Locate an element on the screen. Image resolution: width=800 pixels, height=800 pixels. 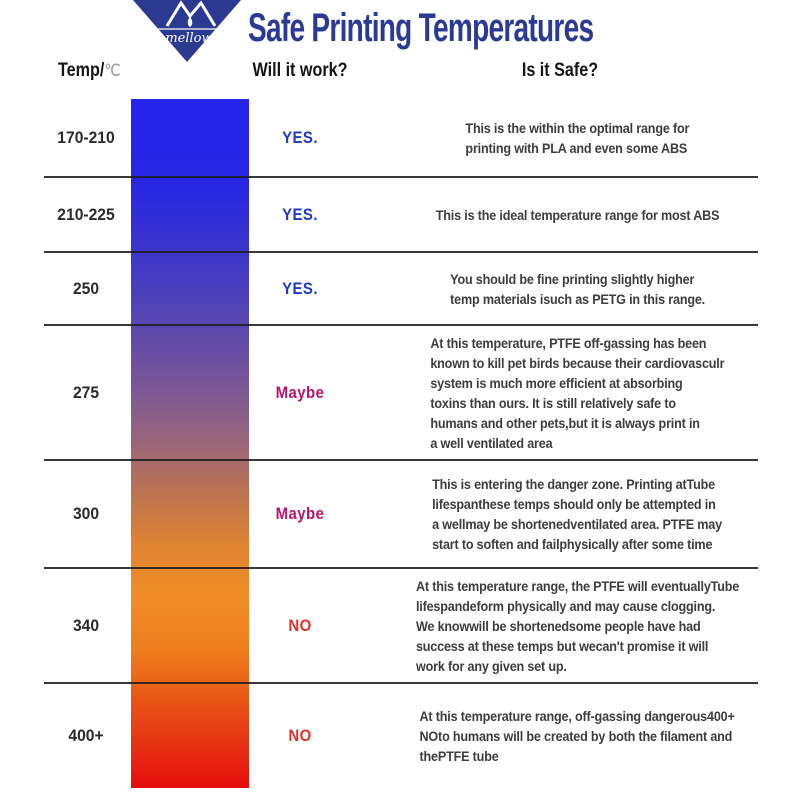
temperature-gradient-bar is located at coordinates (190, 443).